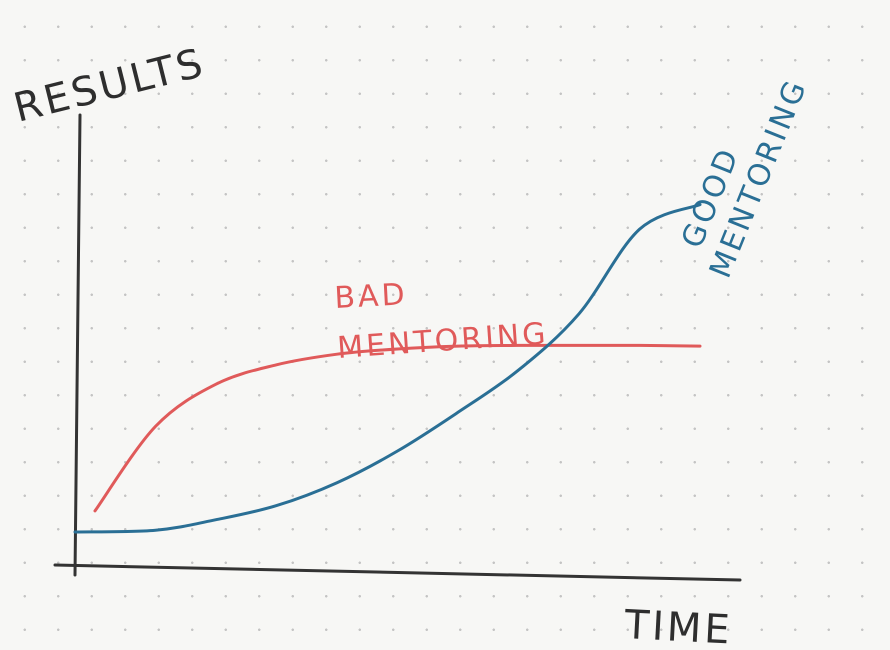 The height and width of the screenshot is (650, 890). What do you see at coordinates (77, 345) in the screenshot?
I see `y-axis-line` at bounding box center [77, 345].